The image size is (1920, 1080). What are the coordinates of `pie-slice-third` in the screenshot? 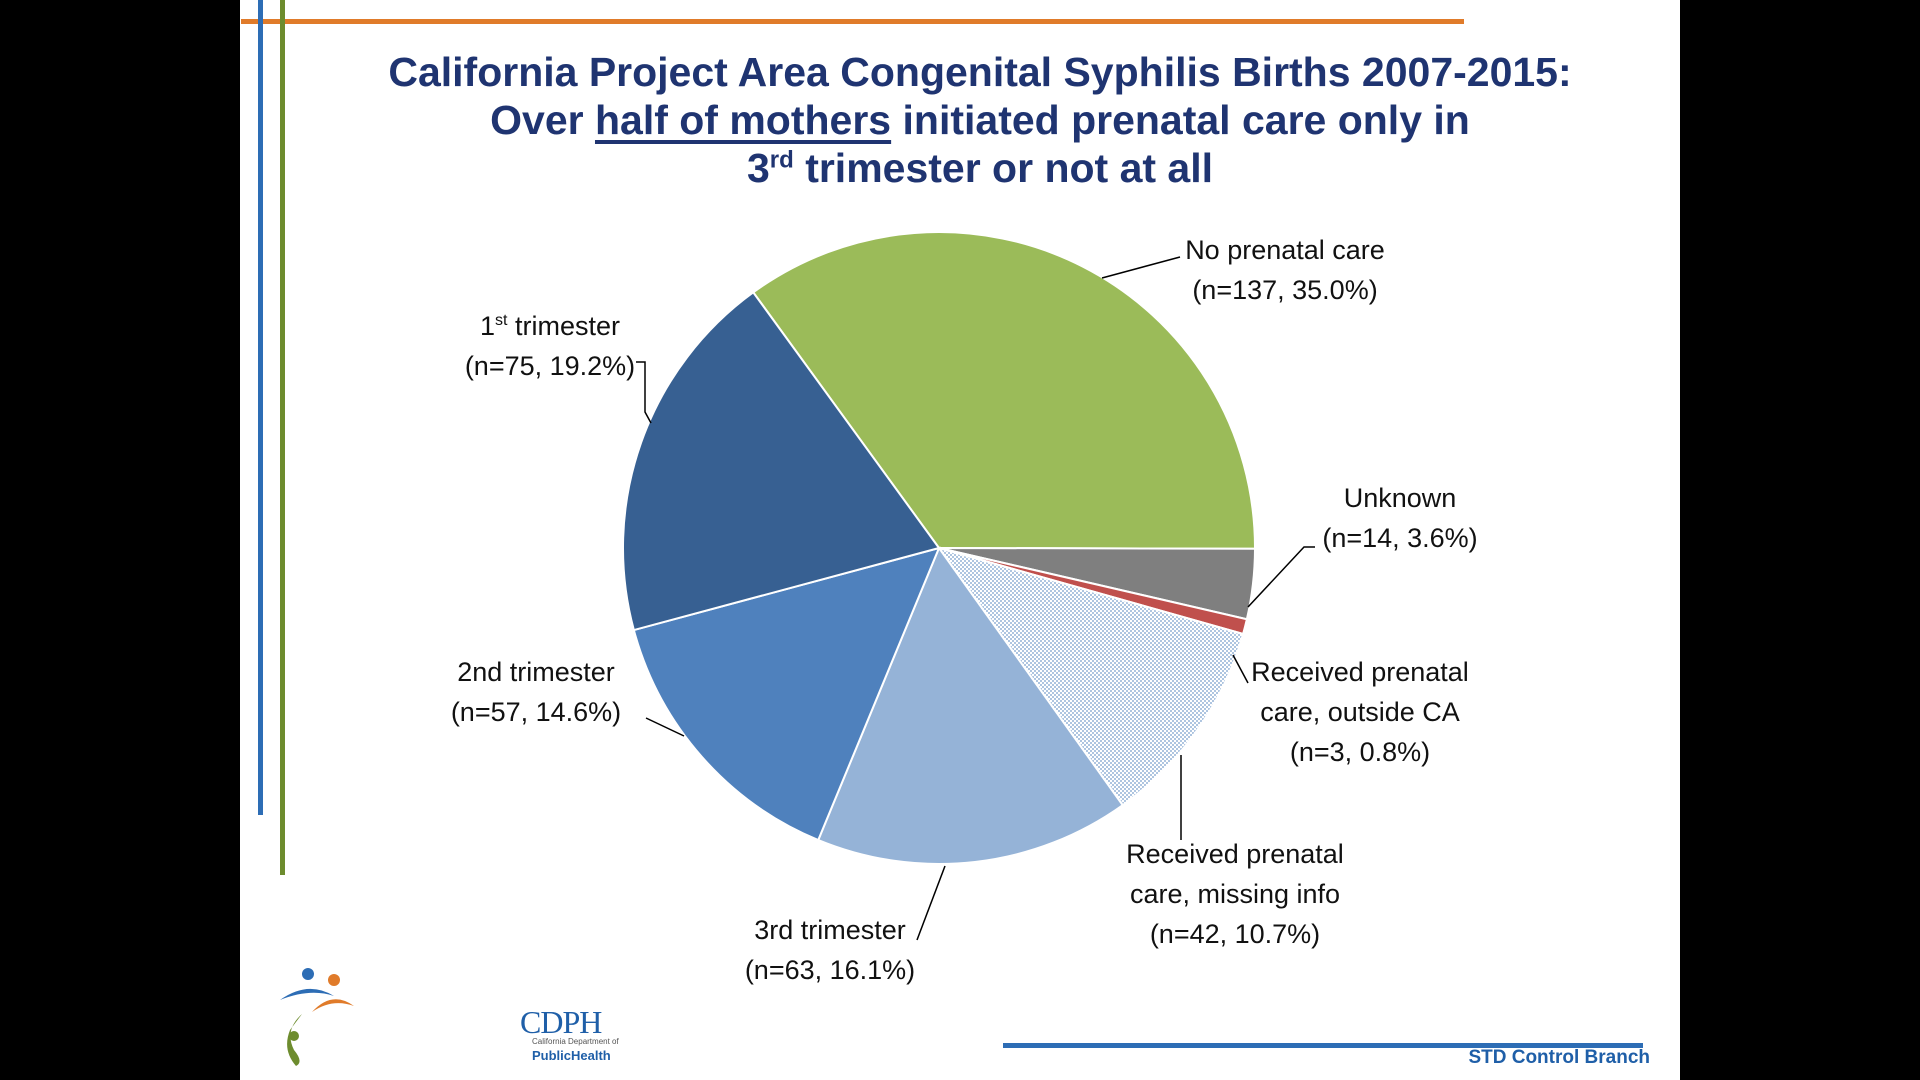 It's located at (970, 705).